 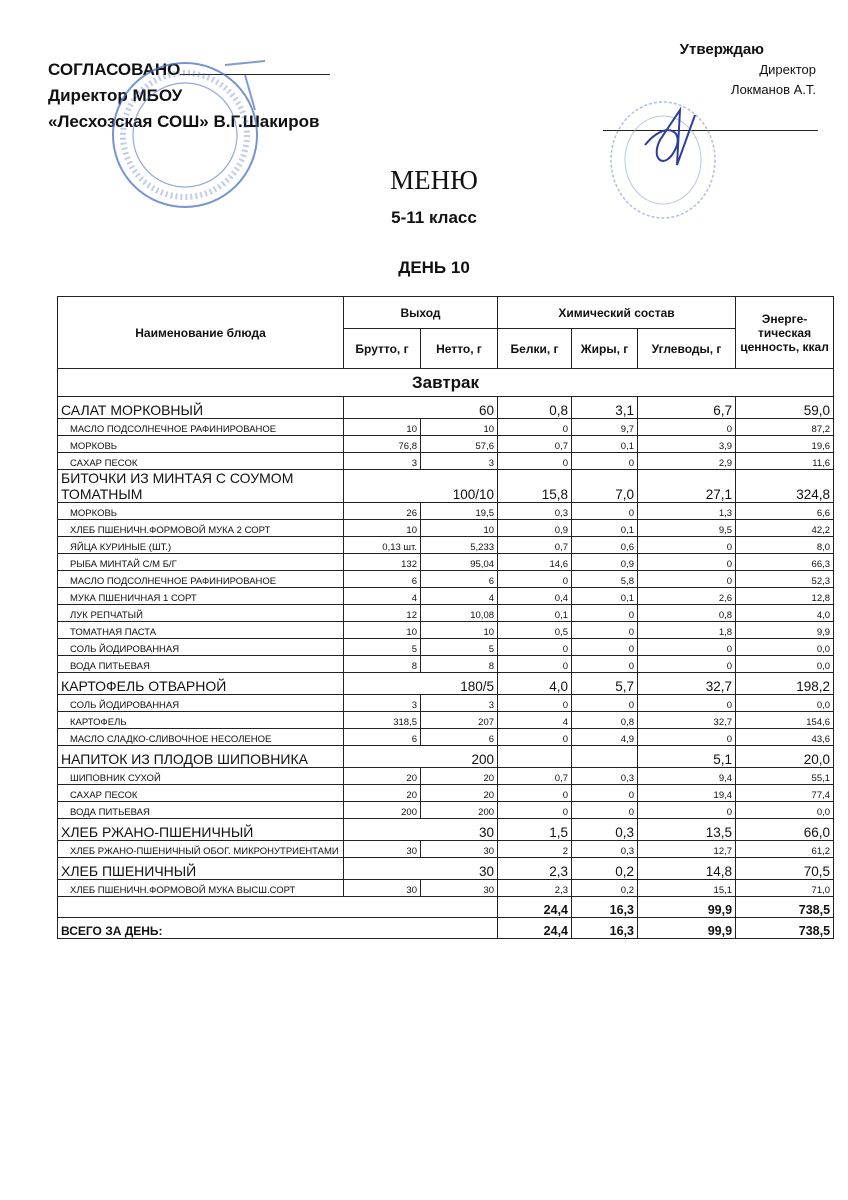 What do you see at coordinates (535, 613) in the screenshot?
I see `protein-value: 0,1` at bounding box center [535, 613].